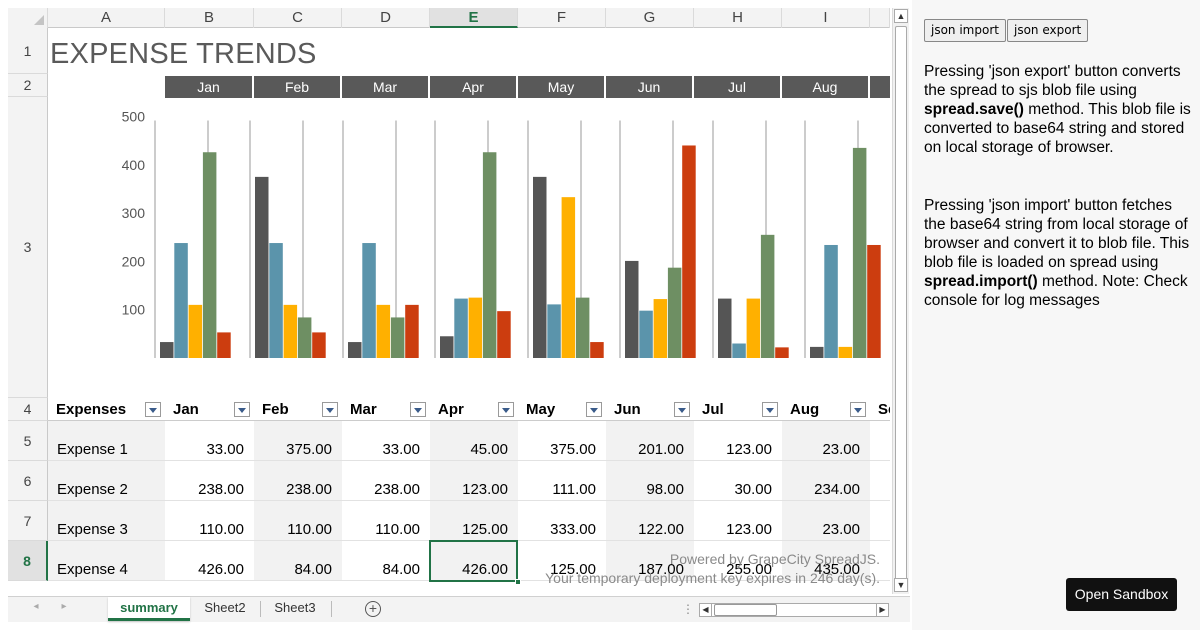  What do you see at coordinates (562, 481) in the screenshot?
I see `value-cell: 111.00` at bounding box center [562, 481].